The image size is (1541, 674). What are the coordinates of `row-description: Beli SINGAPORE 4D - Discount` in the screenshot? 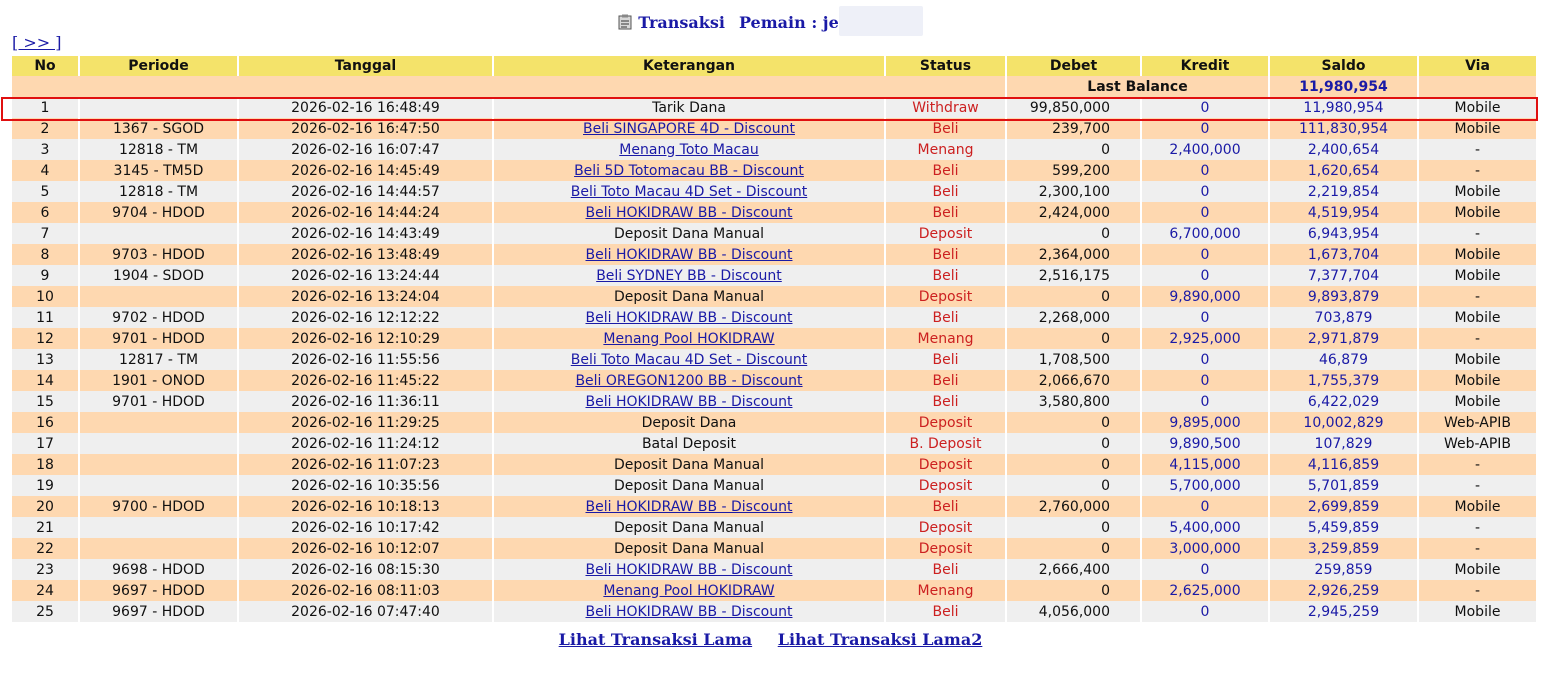 It's located at (689, 128).